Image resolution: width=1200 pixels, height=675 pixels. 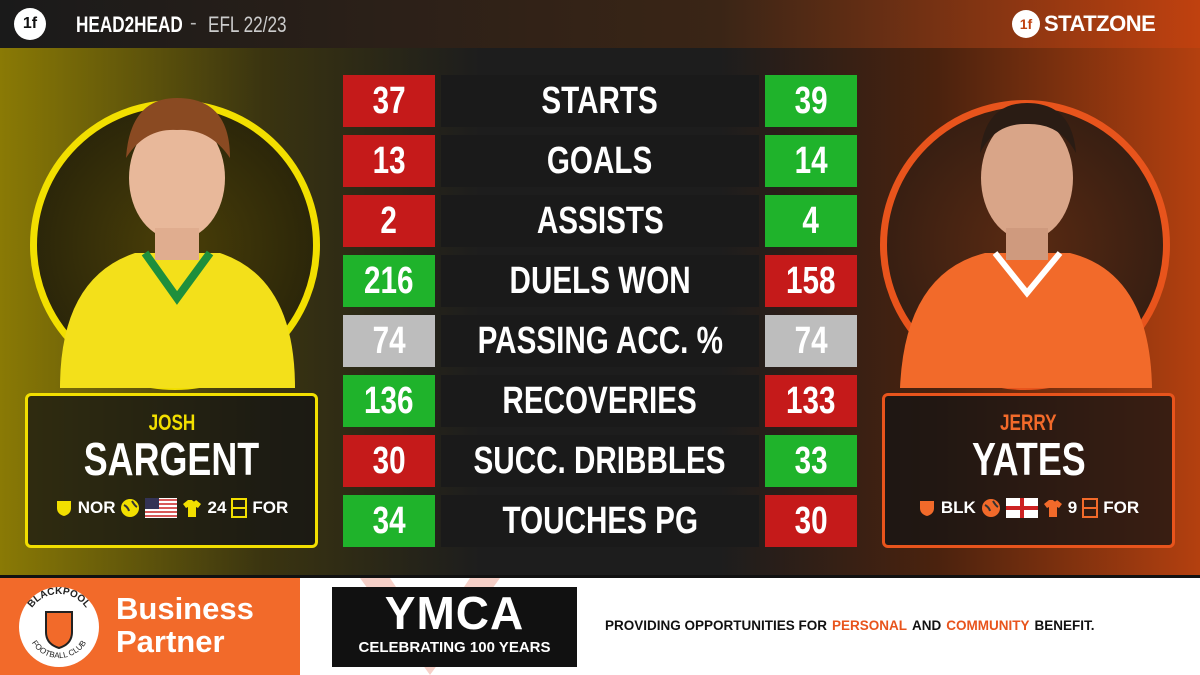 I want to click on left-value: 34, so click(x=389, y=521).